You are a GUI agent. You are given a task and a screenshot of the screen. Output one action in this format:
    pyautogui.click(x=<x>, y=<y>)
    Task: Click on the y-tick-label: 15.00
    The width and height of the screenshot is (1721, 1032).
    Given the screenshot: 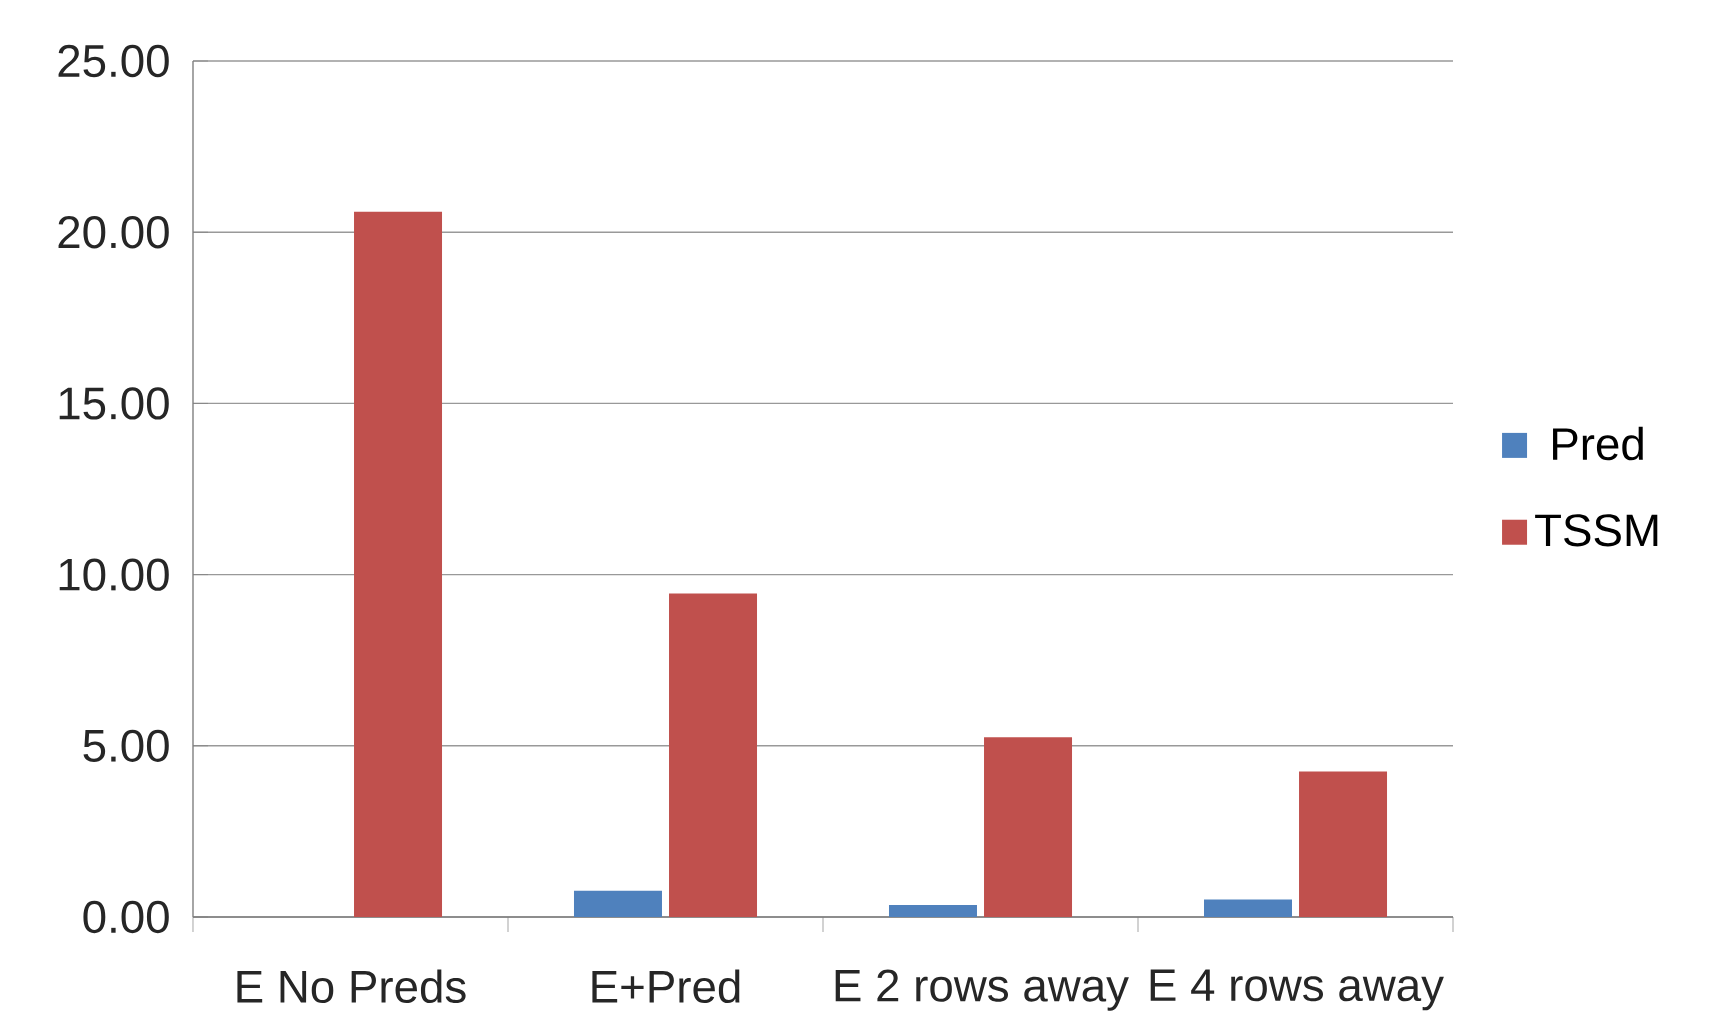 What is the action you would take?
    pyautogui.click(x=114, y=403)
    